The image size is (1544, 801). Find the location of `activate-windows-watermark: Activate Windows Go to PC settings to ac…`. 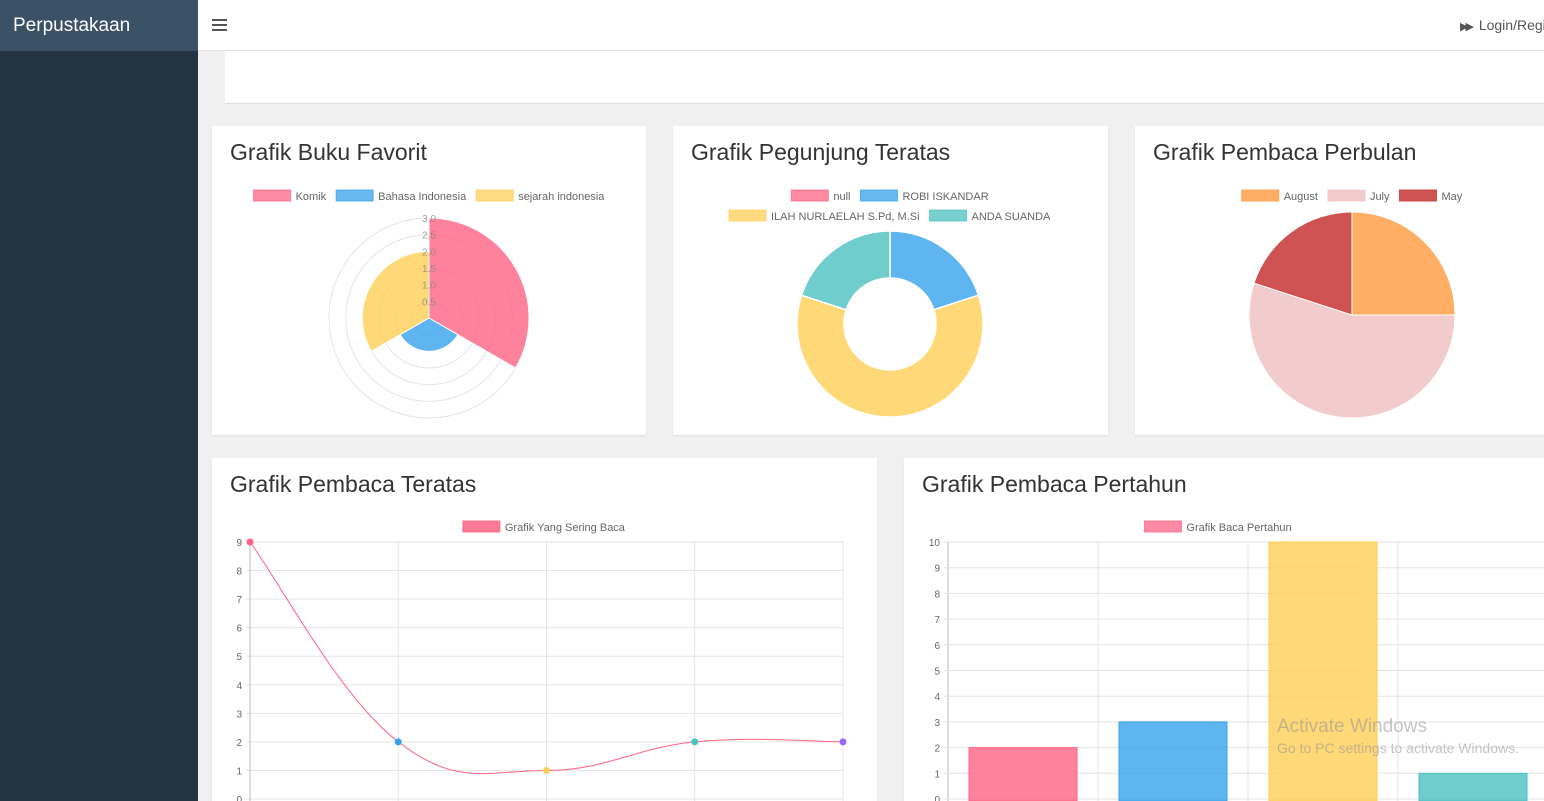

activate-windows-watermark: Activate Windows Go to PC settings to ac… is located at coordinates (1398, 736).